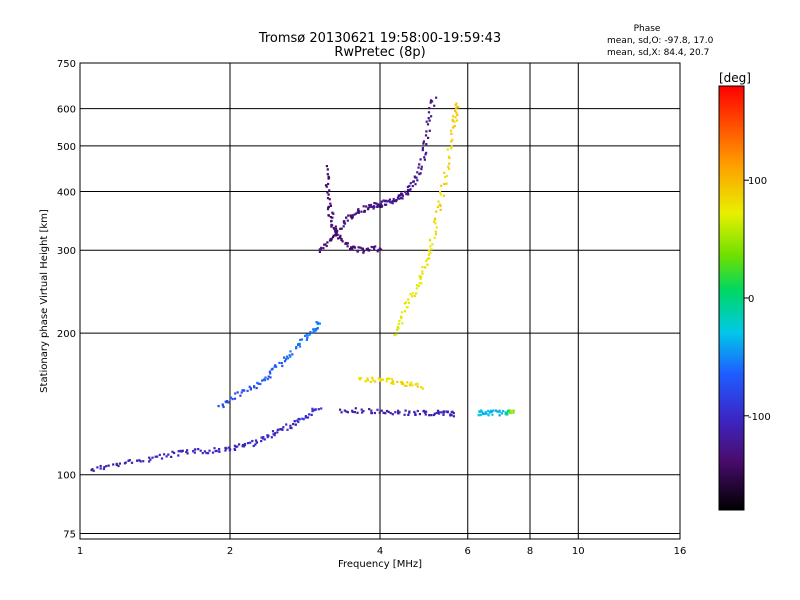 The width and height of the screenshot is (800, 600). I want to click on y-axis-label: Stationary phase Virtual Height [km], so click(44, 301).